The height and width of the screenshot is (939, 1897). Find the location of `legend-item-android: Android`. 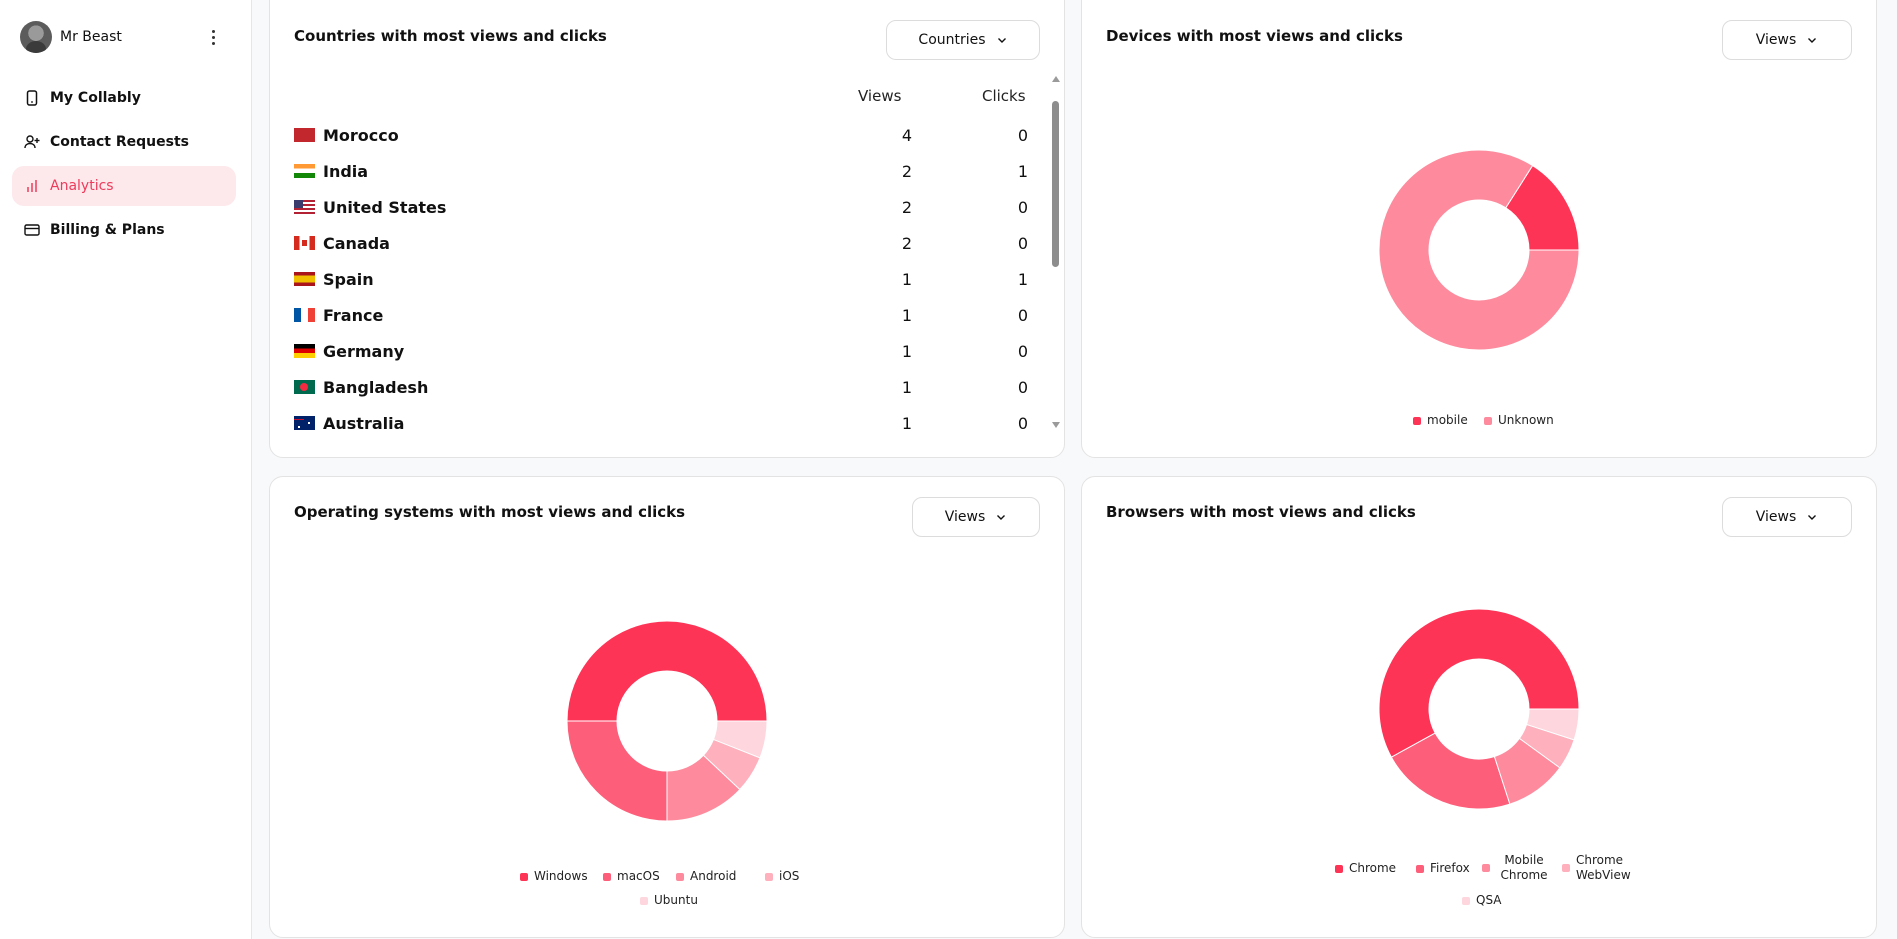

legend-item-android: Android is located at coordinates (706, 876).